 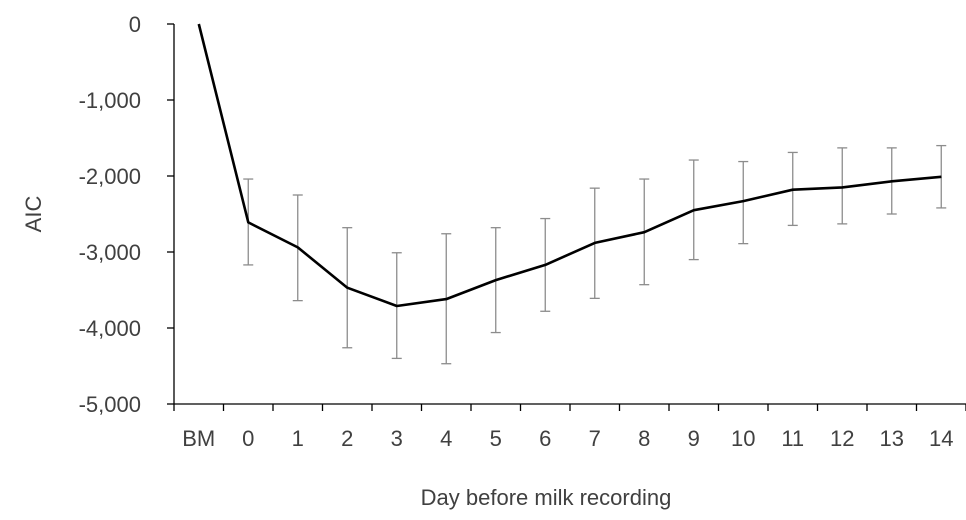 I want to click on x-tick-label: 4, so click(x=446, y=438).